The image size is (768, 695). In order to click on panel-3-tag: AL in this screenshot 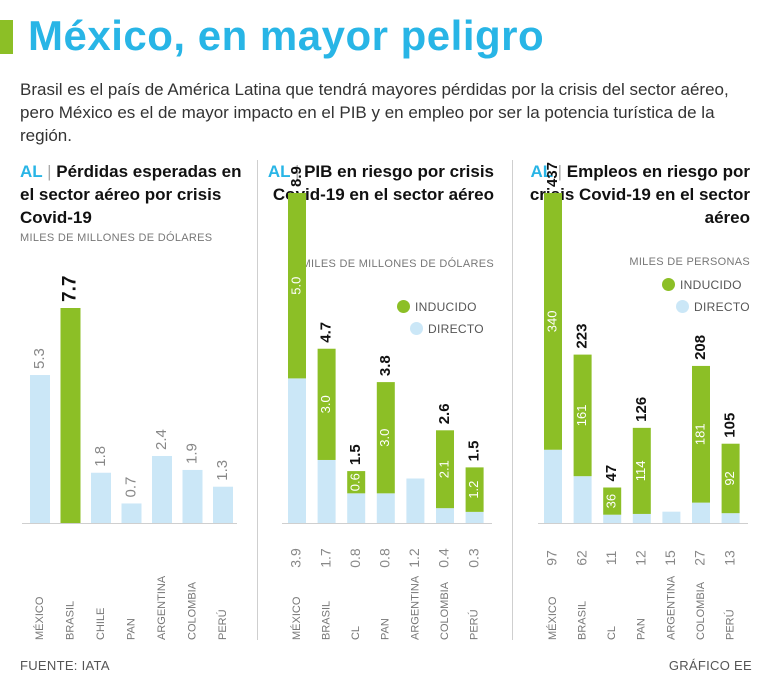, I will do `click(541, 171)`.